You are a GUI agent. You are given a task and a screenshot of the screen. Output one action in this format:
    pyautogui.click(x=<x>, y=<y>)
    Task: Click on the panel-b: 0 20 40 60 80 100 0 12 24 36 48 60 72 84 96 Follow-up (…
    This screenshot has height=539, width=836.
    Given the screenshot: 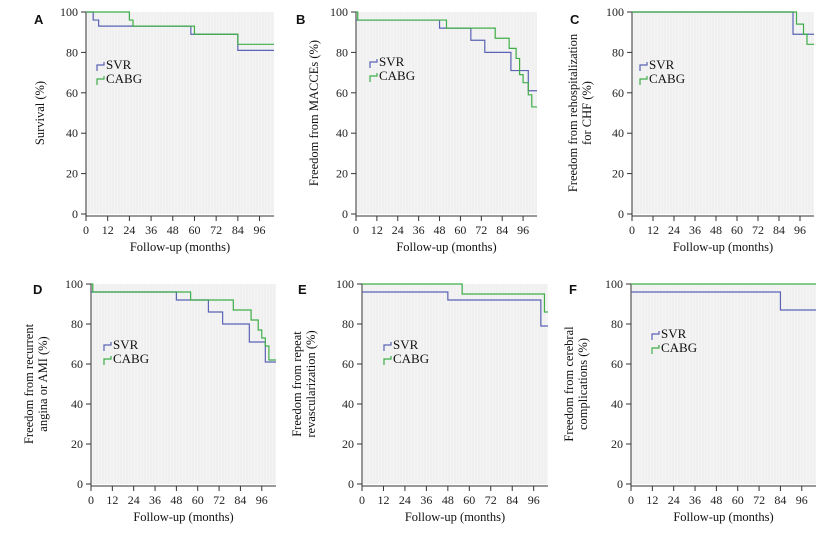 What is the action you would take?
    pyautogui.click(x=416, y=129)
    